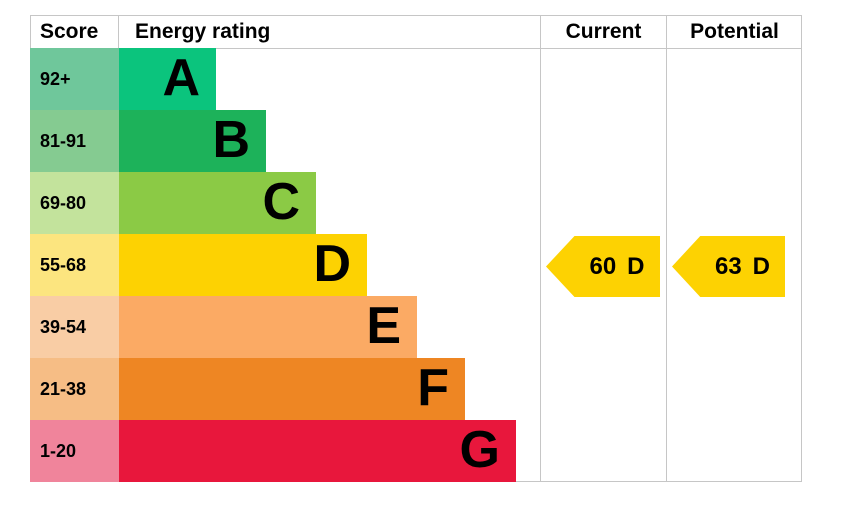  Describe the element at coordinates (332, 264) in the screenshot. I see `band-letter: D` at that location.